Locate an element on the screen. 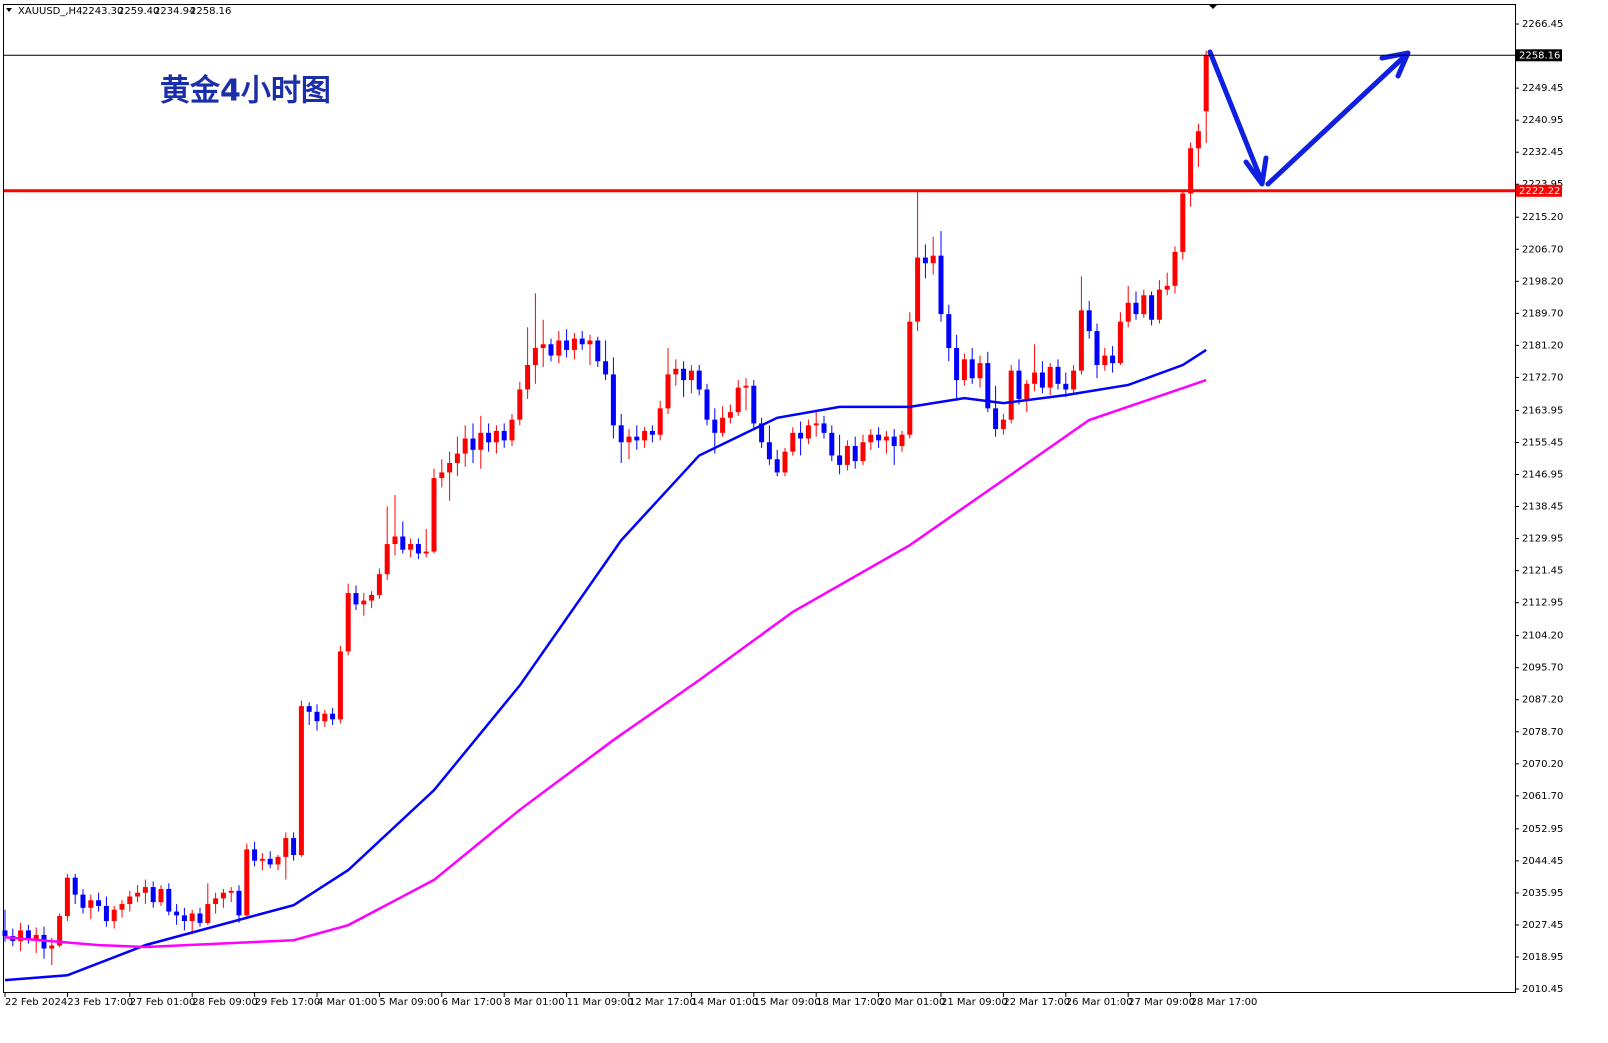  x-tick-label: 8 Mar 01:00 is located at coordinates (534, 1002).